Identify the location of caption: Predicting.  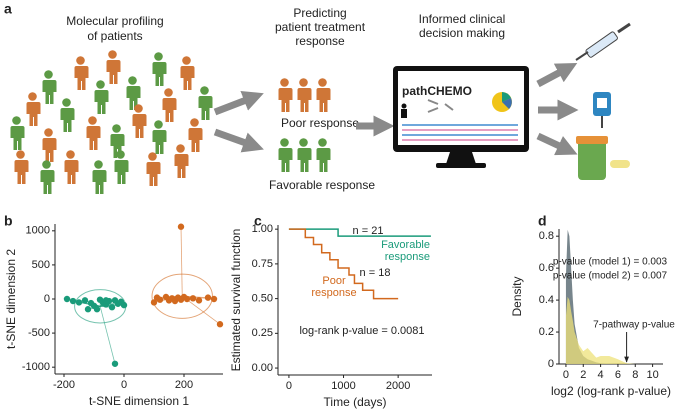
(319, 13).